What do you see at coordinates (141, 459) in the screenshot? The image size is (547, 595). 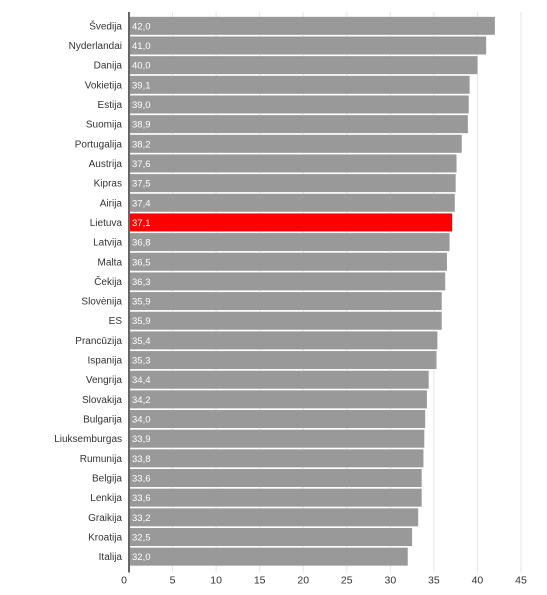 I see `data-label: 33,8` at bounding box center [141, 459].